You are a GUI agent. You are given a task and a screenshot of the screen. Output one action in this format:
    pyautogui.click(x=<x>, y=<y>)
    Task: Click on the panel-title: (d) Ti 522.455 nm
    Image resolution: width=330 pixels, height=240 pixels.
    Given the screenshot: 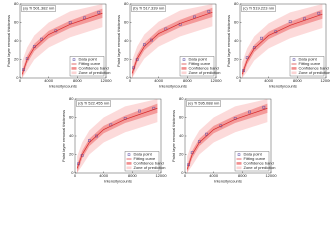 What is the action you would take?
    pyautogui.click(x=94, y=103)
    